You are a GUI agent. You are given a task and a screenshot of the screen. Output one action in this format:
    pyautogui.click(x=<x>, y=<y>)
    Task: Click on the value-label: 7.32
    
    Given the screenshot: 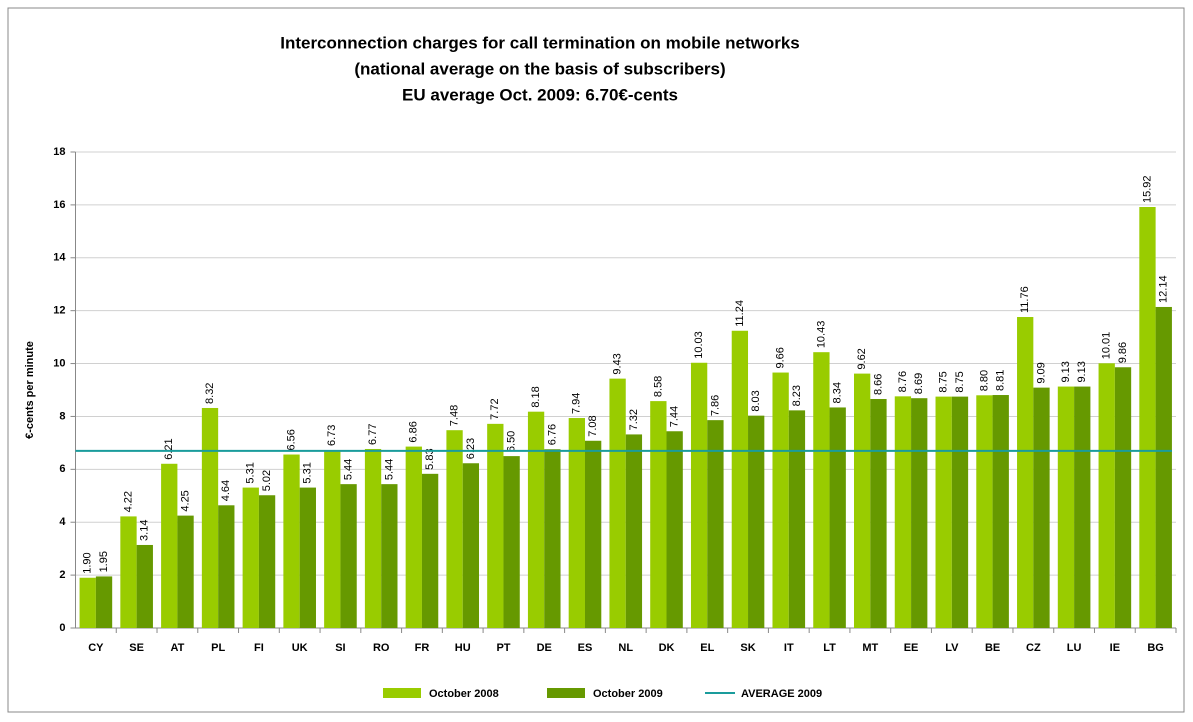 What is the action you would take?
    pyautogui.click(x=634, y=419)
    